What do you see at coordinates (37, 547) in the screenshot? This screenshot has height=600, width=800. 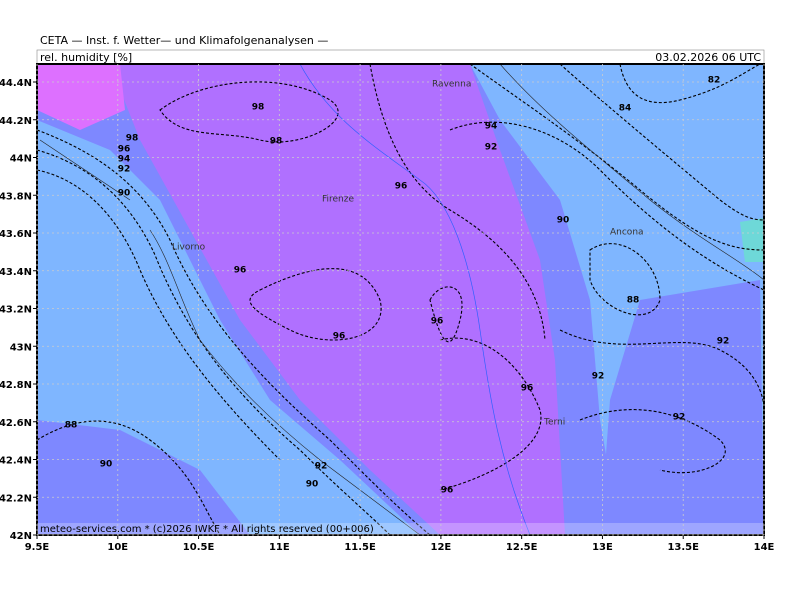 I see `lon-tick-label: 9.5E` at bounding box center [37, 547].